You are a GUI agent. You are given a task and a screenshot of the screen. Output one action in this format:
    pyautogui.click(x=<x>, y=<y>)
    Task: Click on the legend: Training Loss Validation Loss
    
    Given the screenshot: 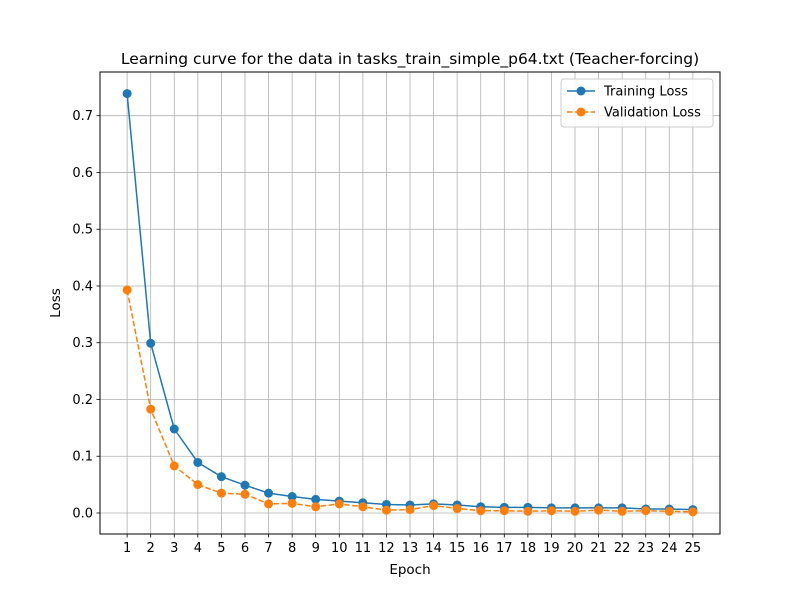 What is the action you would take?
    pyautogui.click(x=637, y=103)
    